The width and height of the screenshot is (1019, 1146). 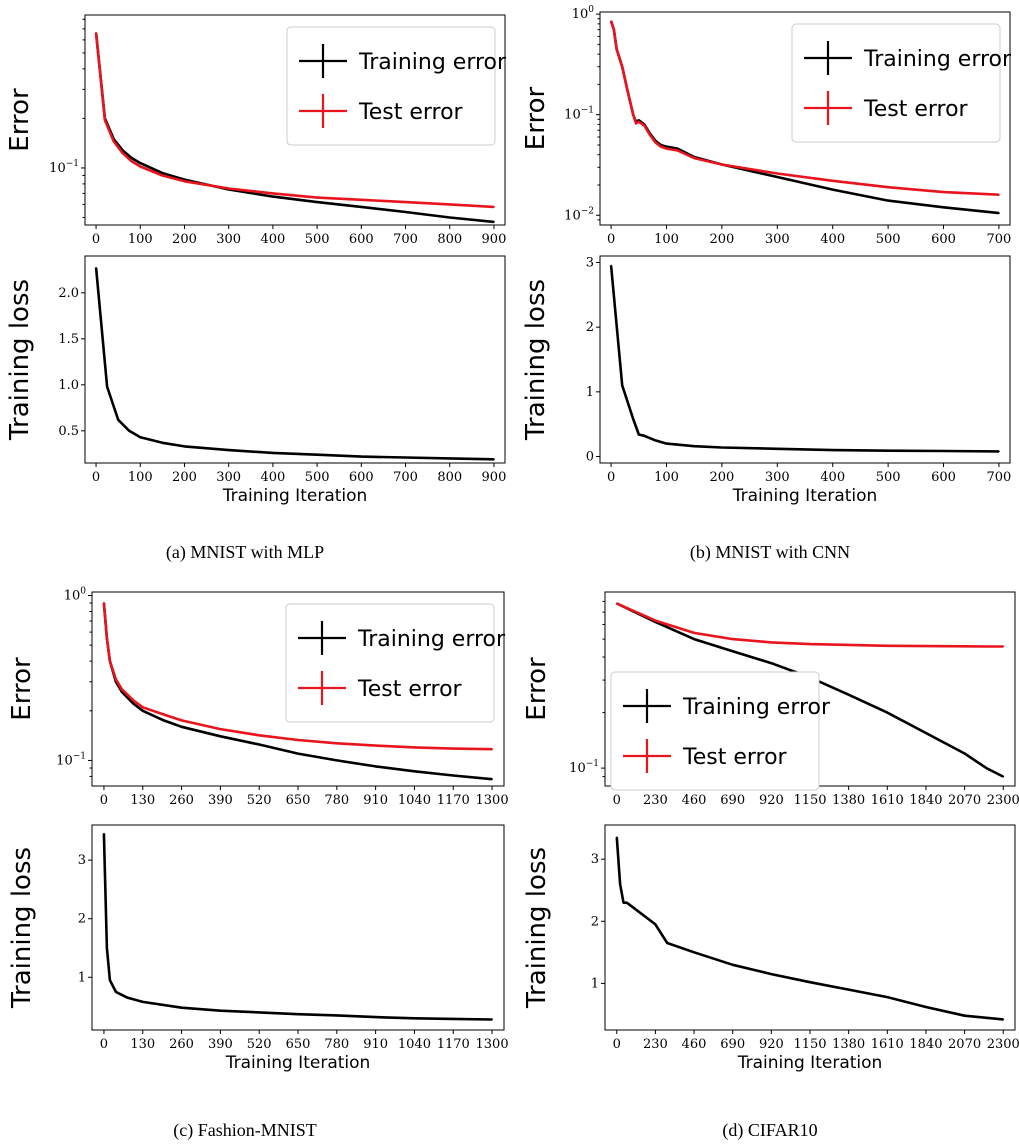 What do you see at coordinates (68, 385) in the screenshot?
I see `y-tick-label: 1.0` at bounding box center [68, 385].